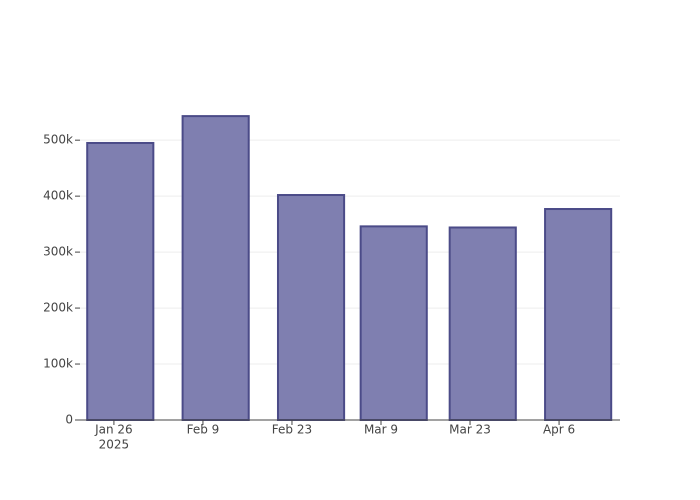 This screenshot has height=500, width=700. I want to click on x-year-label: 2025, so click(114, 445).